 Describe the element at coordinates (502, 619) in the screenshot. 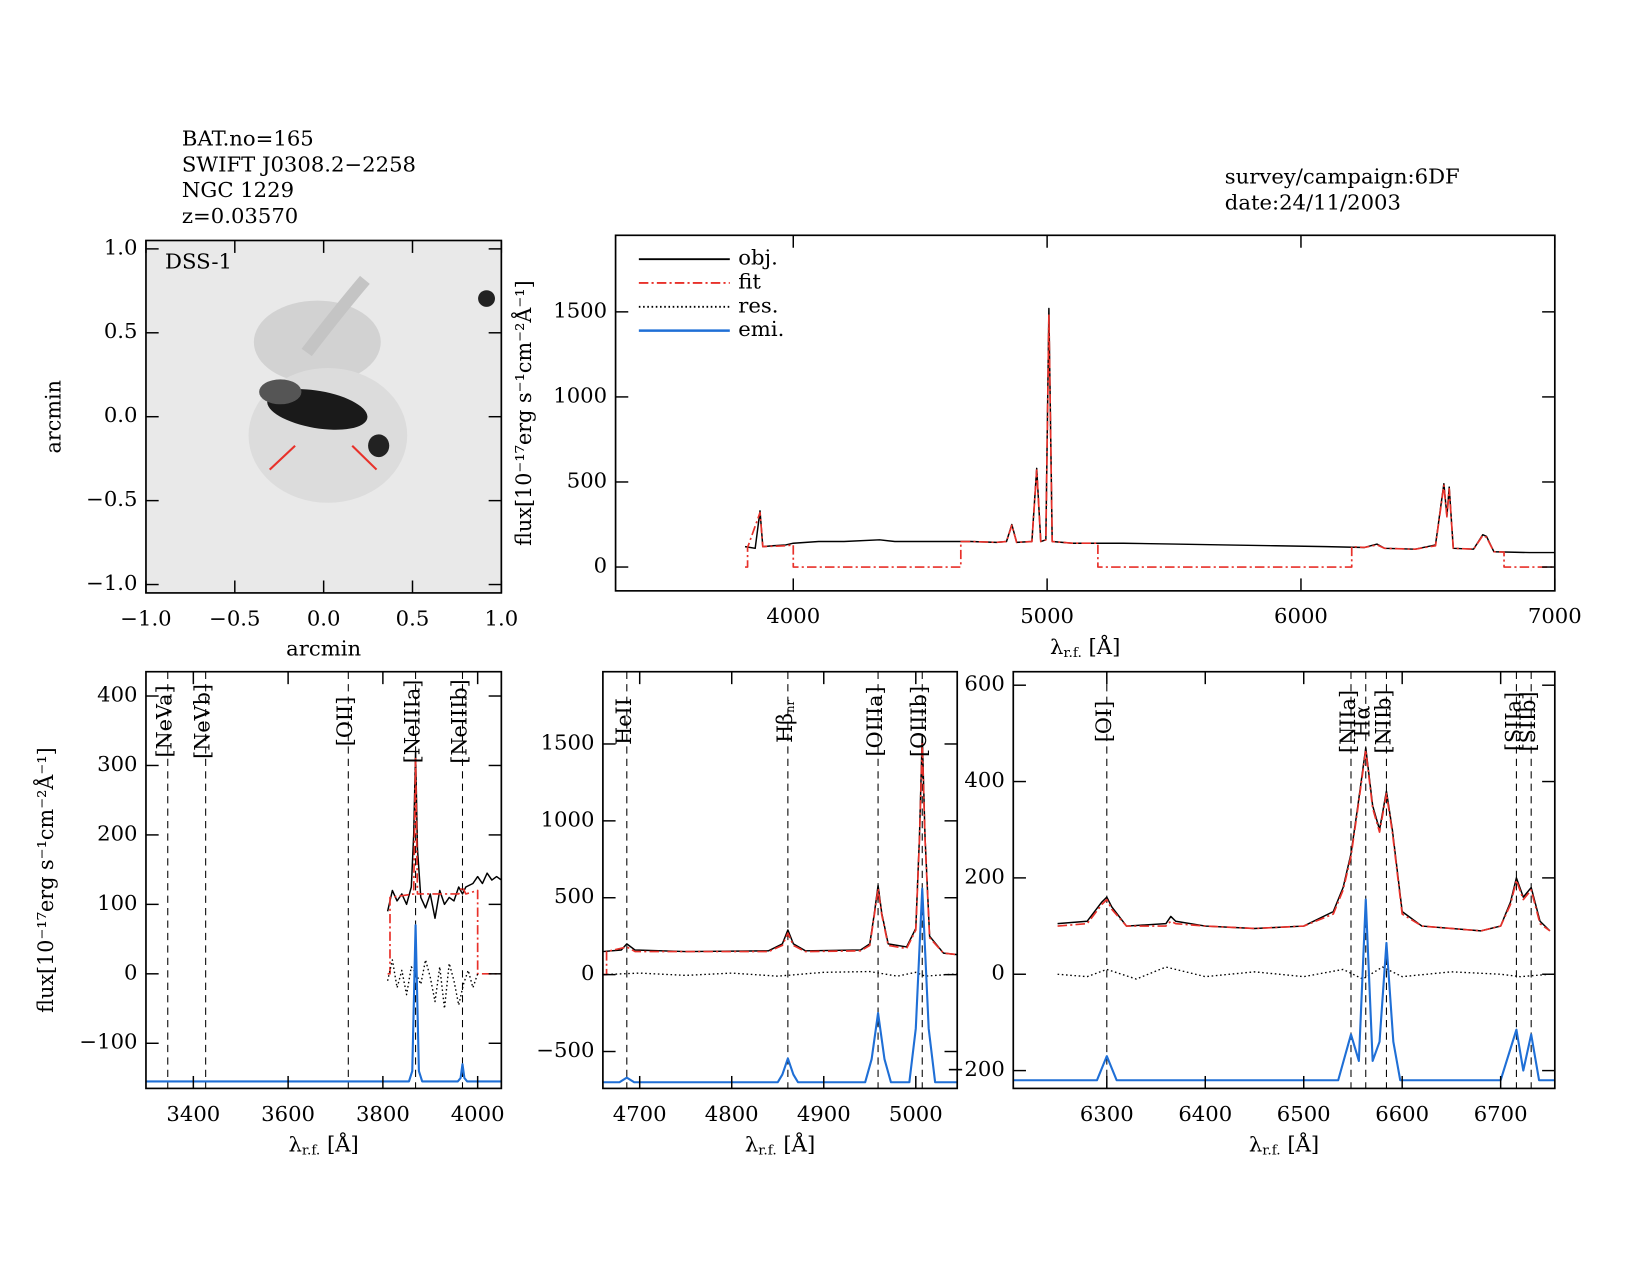

I see `x-tick-label: 1.0` at that location.